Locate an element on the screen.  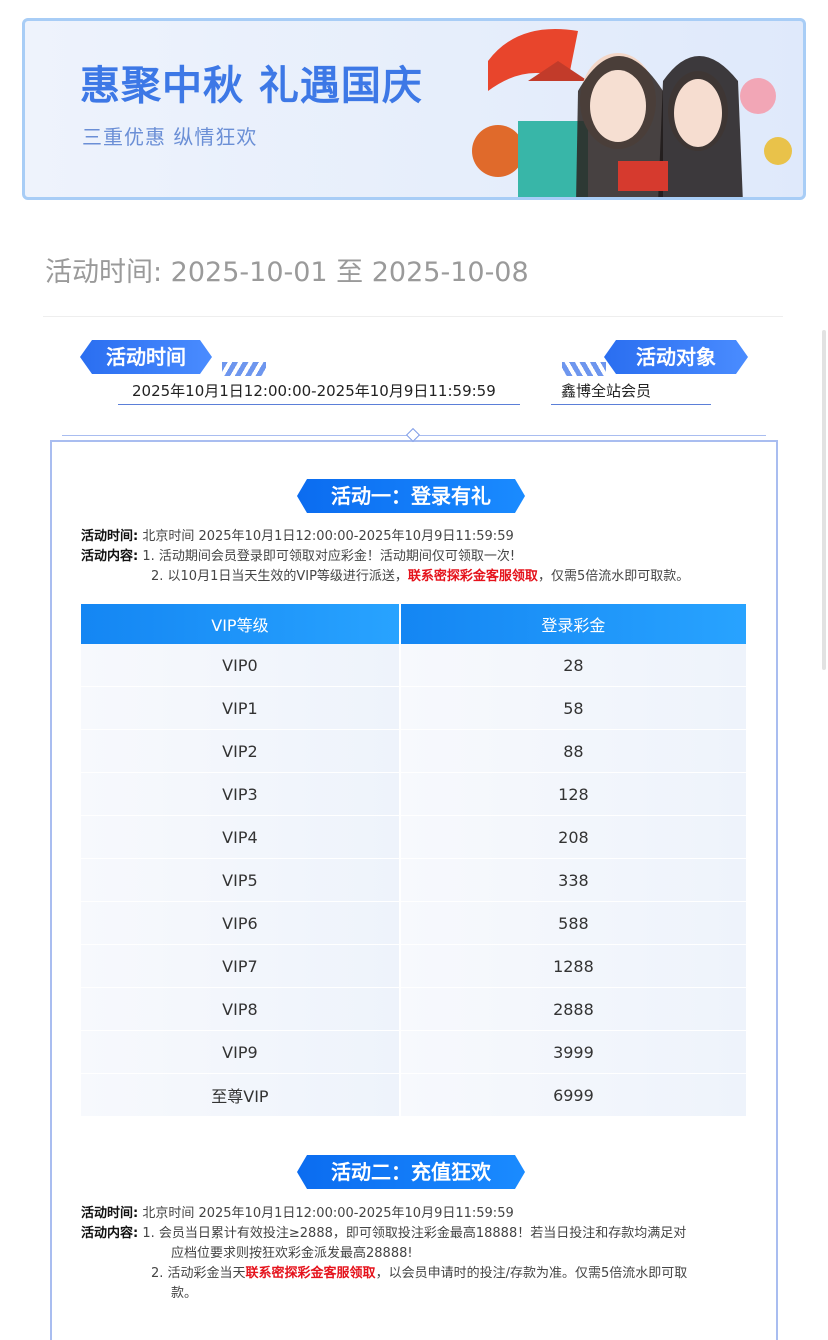
header-login-bonus: 登录彩金 is located at coordinates (573, 624).